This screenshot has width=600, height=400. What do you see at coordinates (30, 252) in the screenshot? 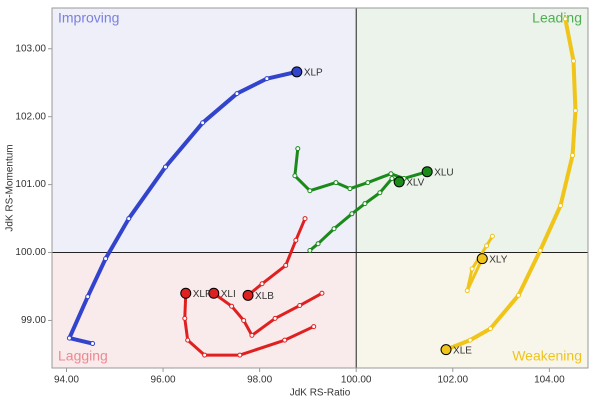
I see `y-tick-label: 100.00` at bounding box center [30, 252].